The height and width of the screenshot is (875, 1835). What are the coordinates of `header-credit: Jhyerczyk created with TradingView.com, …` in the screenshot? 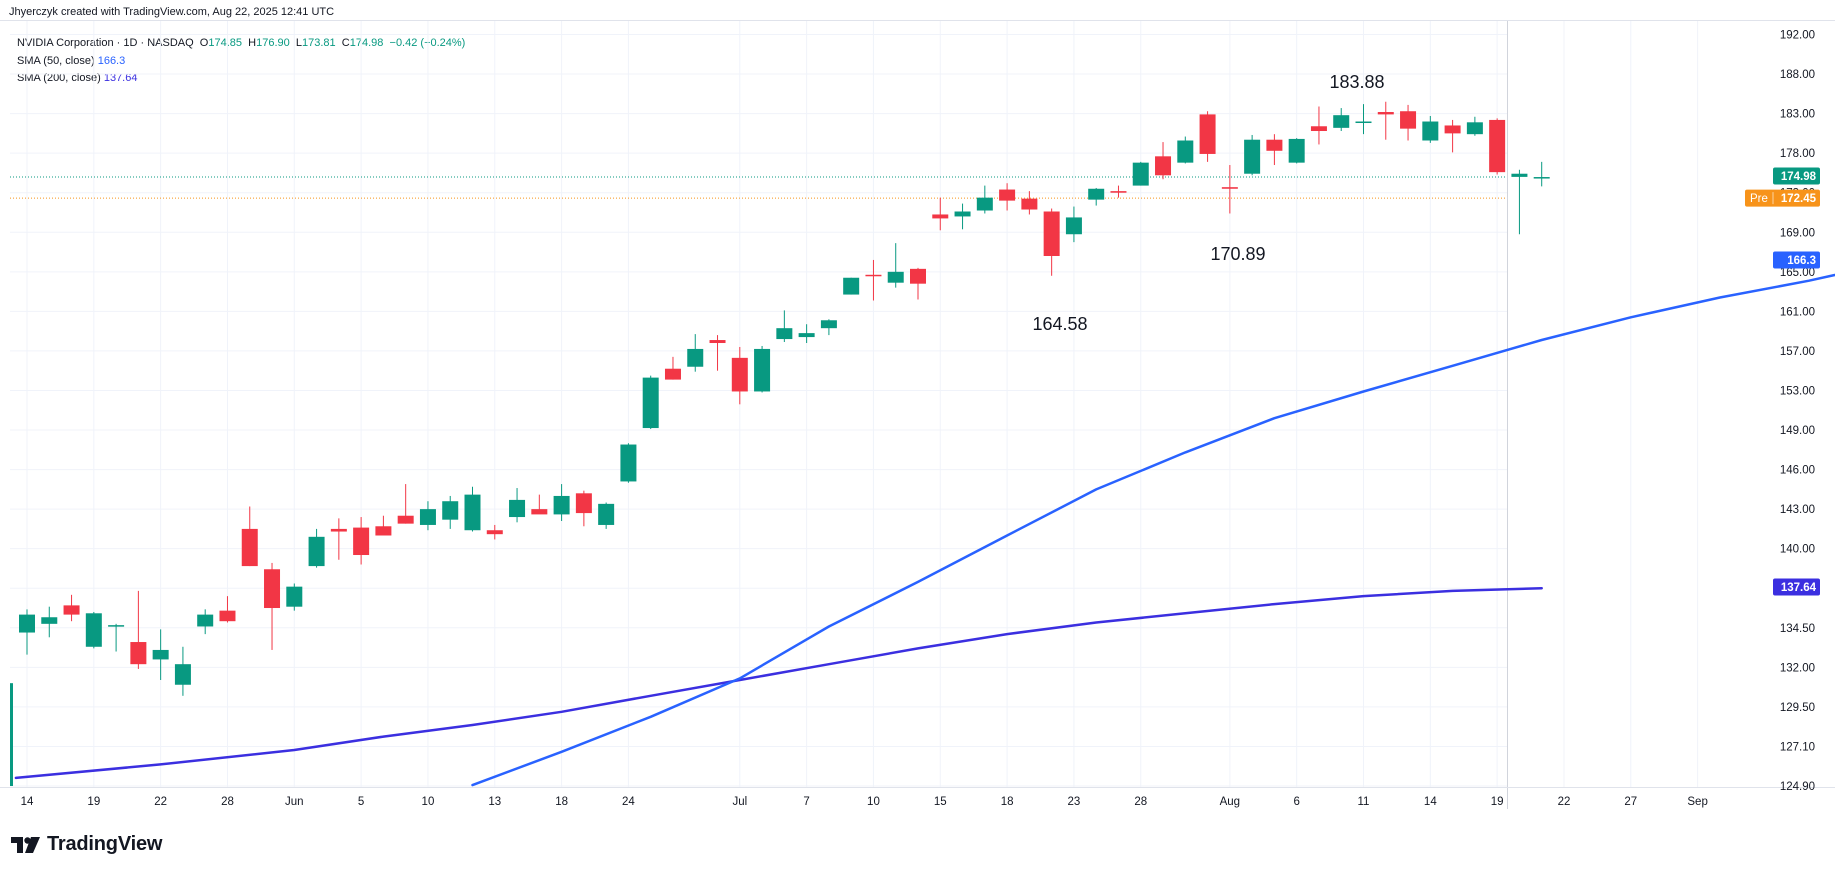 It's located at (172, 12).